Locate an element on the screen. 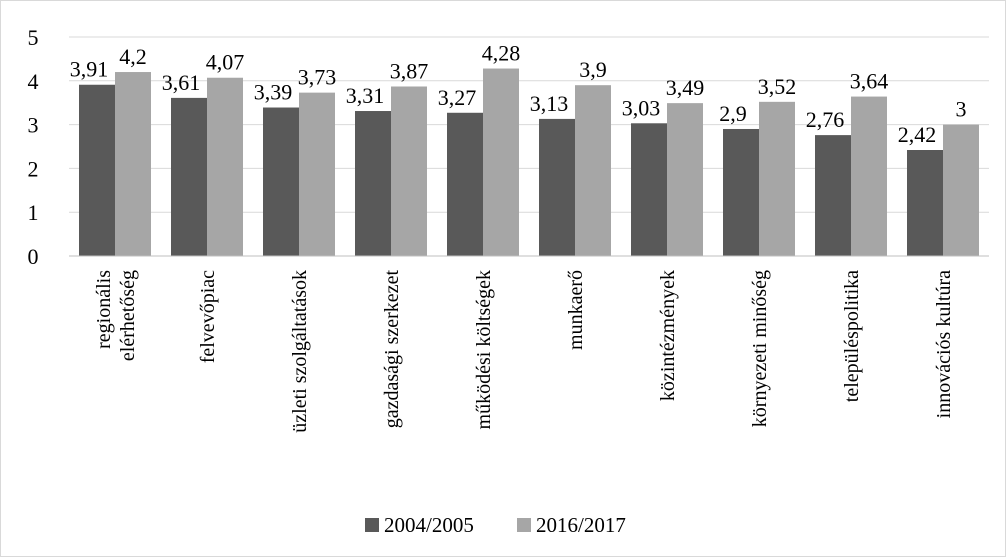  category-label-line: innovációs kultúra is located at coordinates (944, 344).